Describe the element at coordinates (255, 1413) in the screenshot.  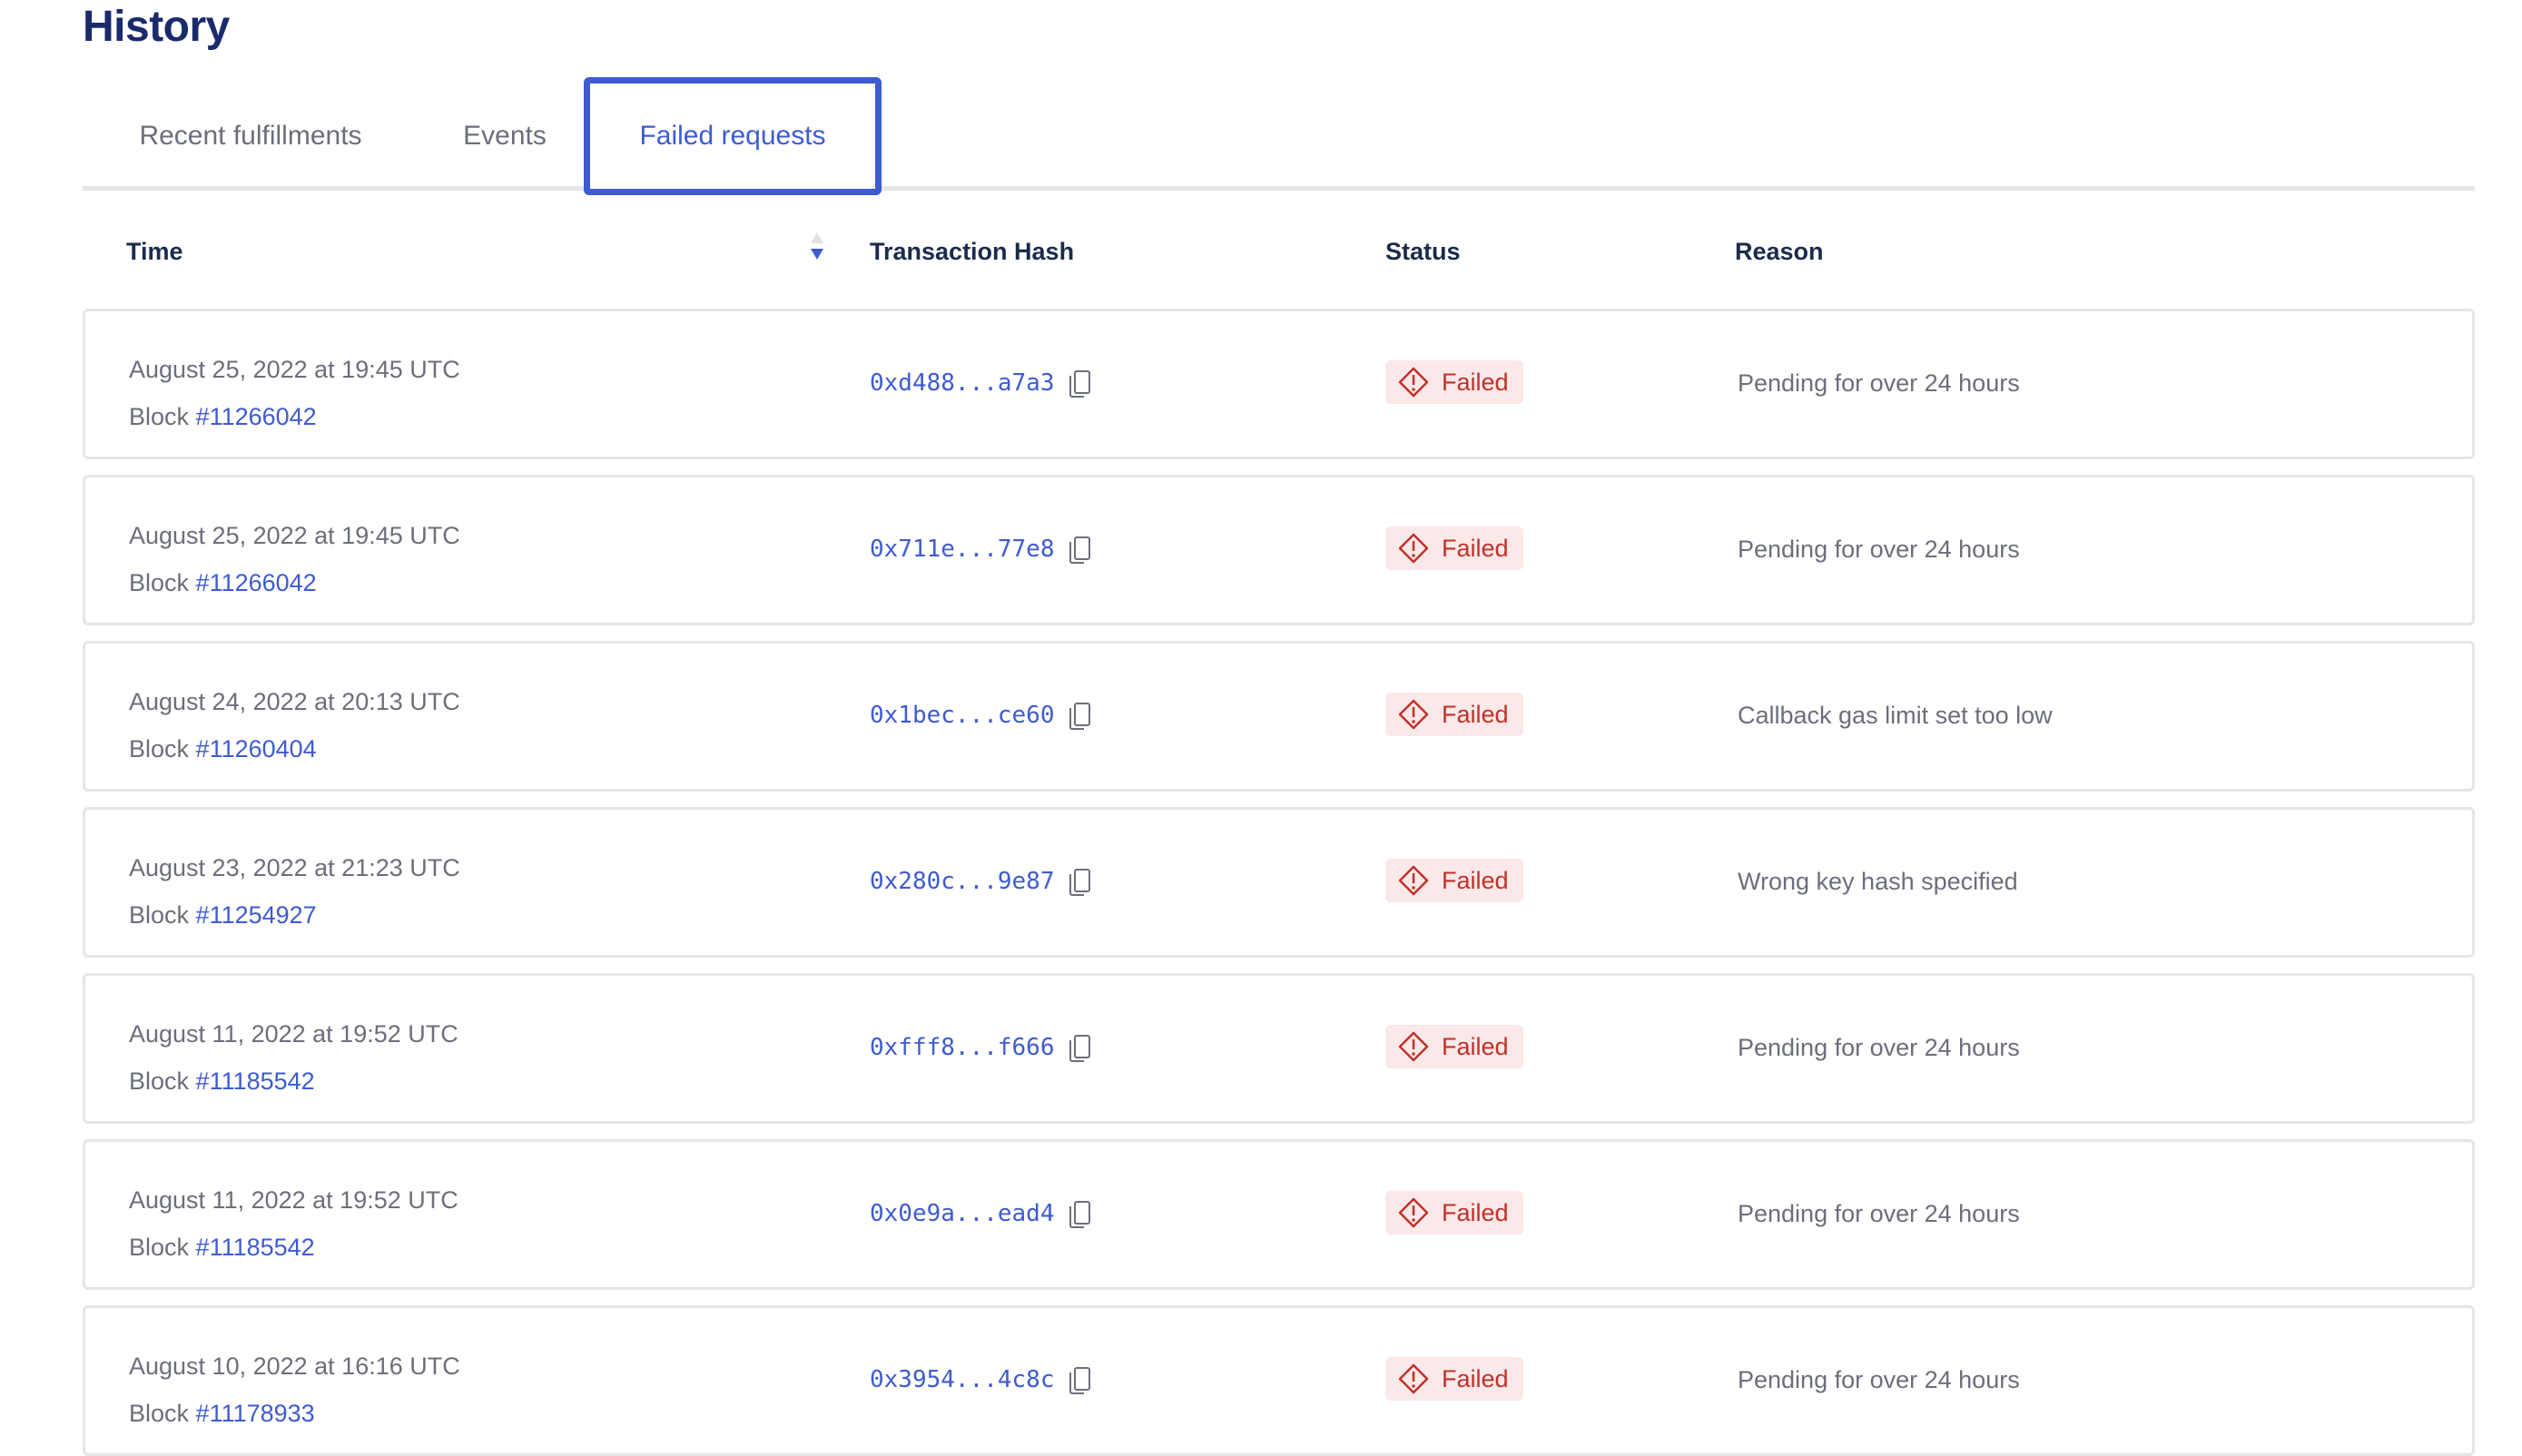
I see `block-link: #11178933` at that location.